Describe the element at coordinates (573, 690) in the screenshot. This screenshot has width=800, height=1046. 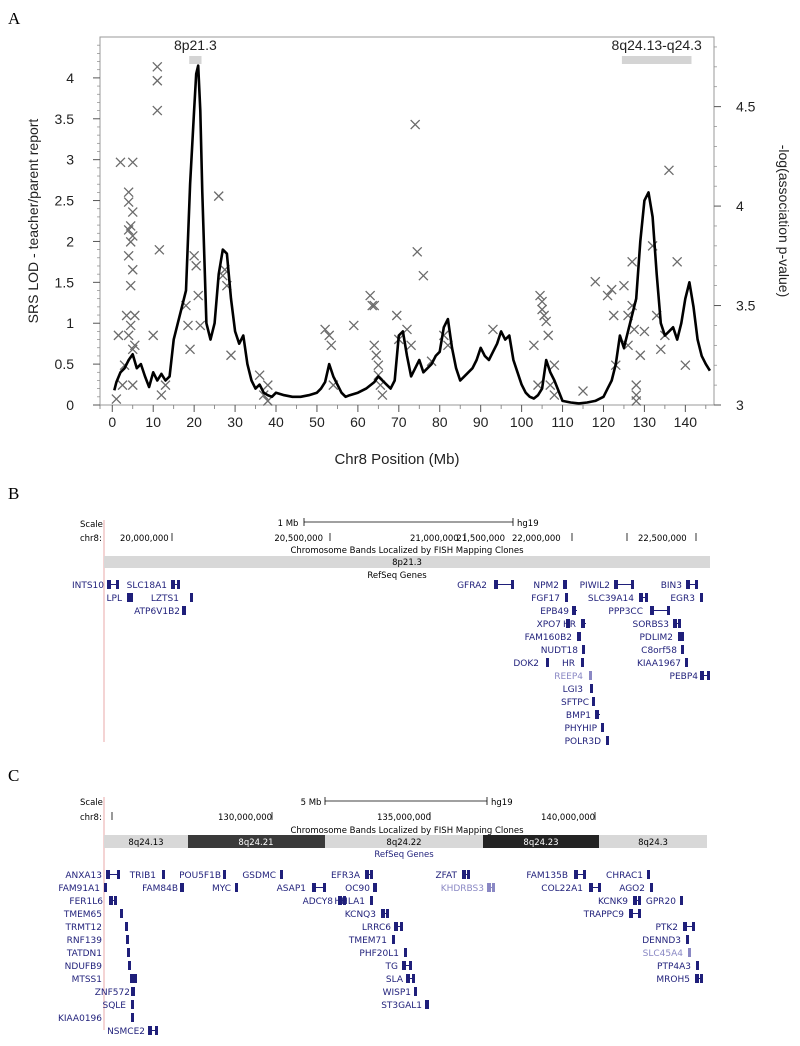
I see `svg-text: LGI3` at that location.